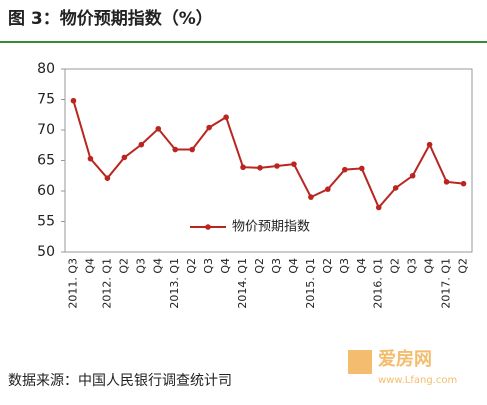  I want to click on legend-marker, so click(208, 227).